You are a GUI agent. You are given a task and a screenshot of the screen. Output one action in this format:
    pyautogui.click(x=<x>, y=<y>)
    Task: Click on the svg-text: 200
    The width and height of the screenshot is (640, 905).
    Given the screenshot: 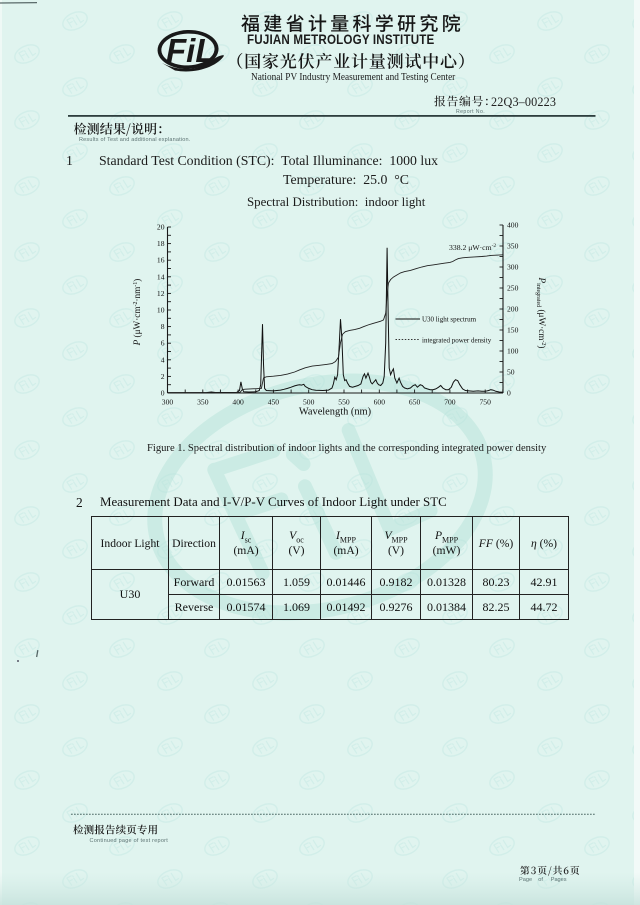 What is the action you would take?
    pyautogui.click(x=513, y=309)
    